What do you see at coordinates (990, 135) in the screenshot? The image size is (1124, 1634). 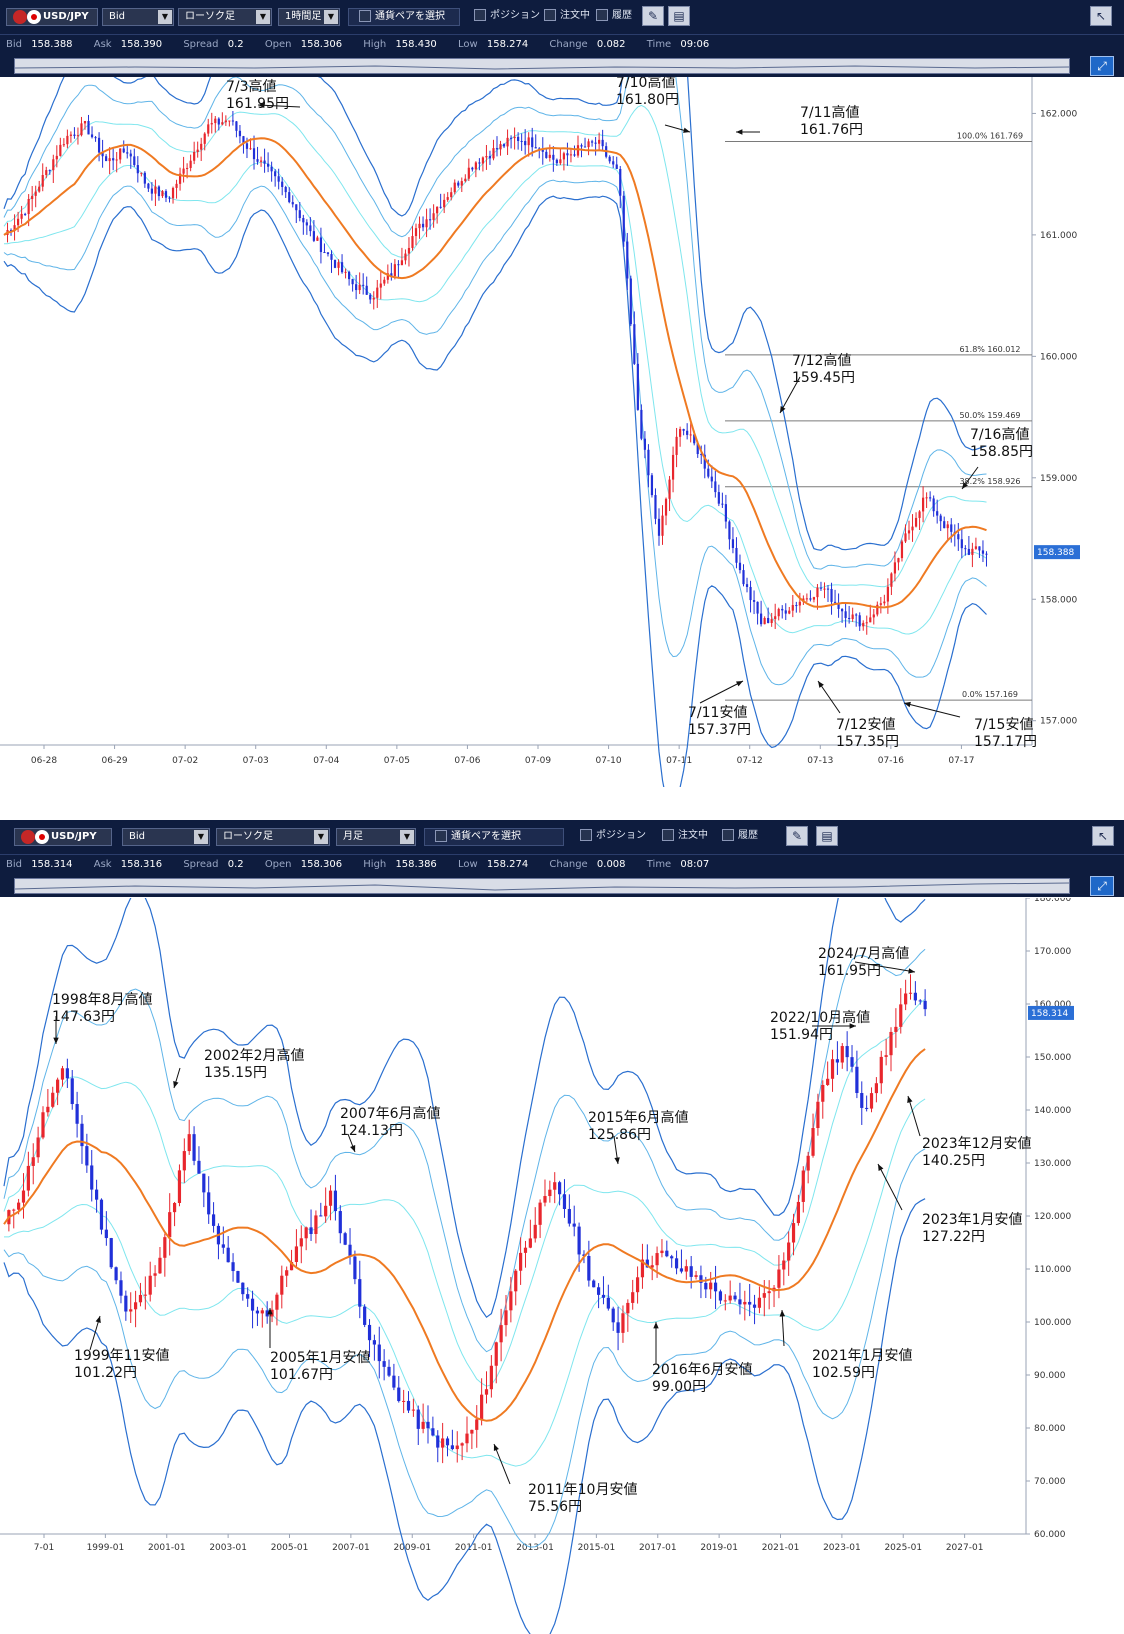 I see `fibonacci-label: 100.0% 161.769` at bounding box center [990, 135].